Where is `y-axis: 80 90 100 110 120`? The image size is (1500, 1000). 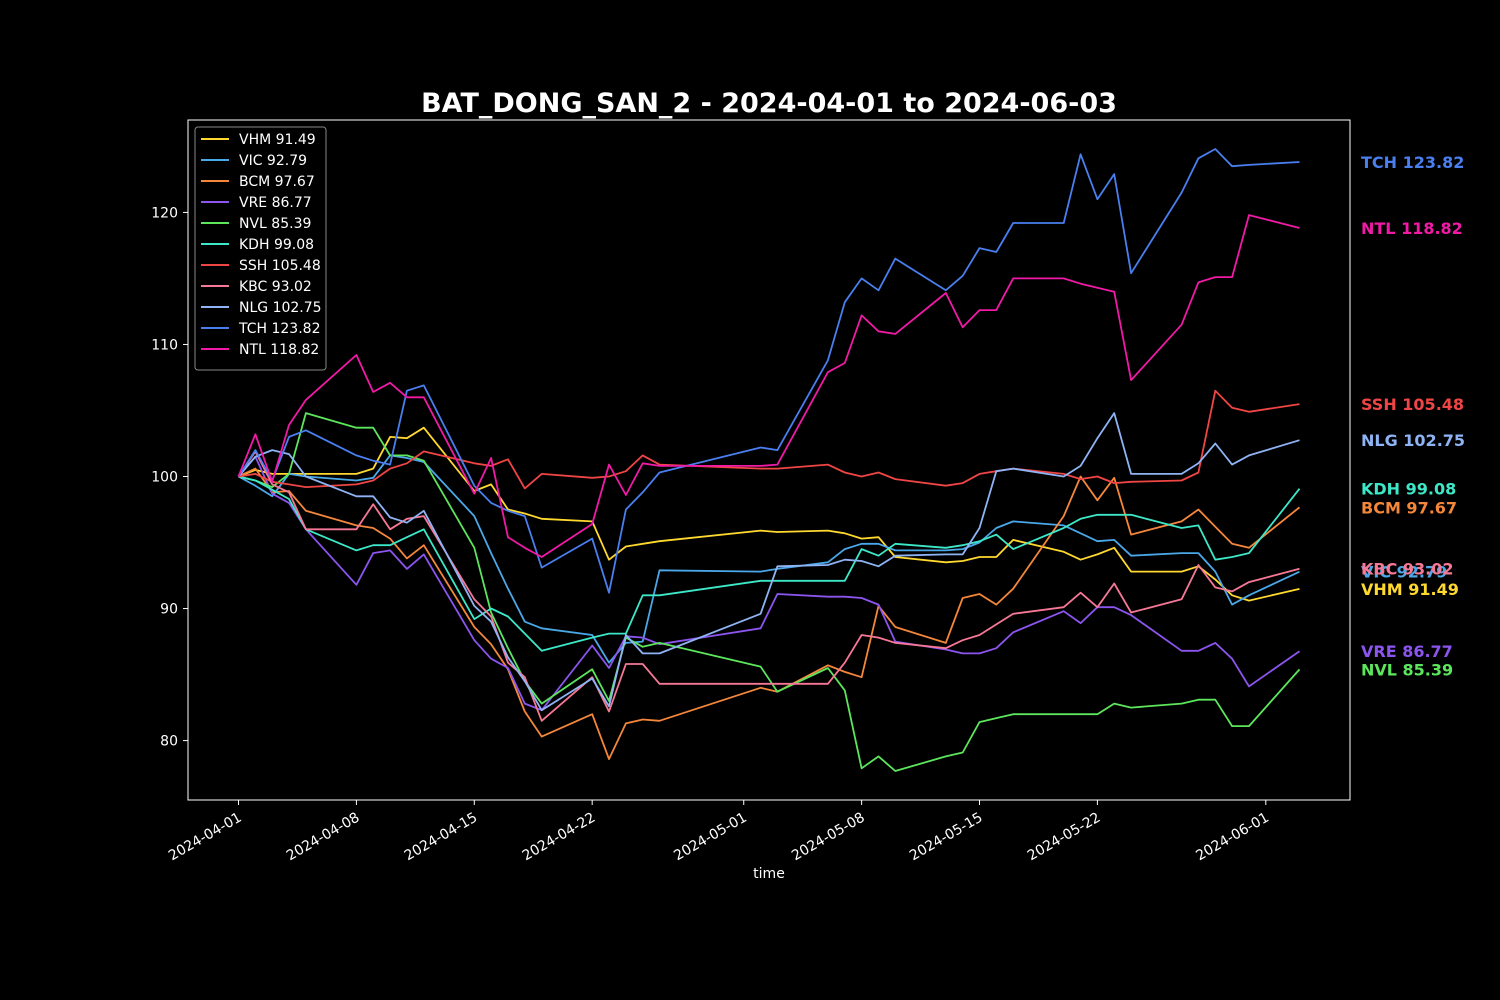
y-axis: 80 90 100 110 120 is located at coordinates (169, 477).